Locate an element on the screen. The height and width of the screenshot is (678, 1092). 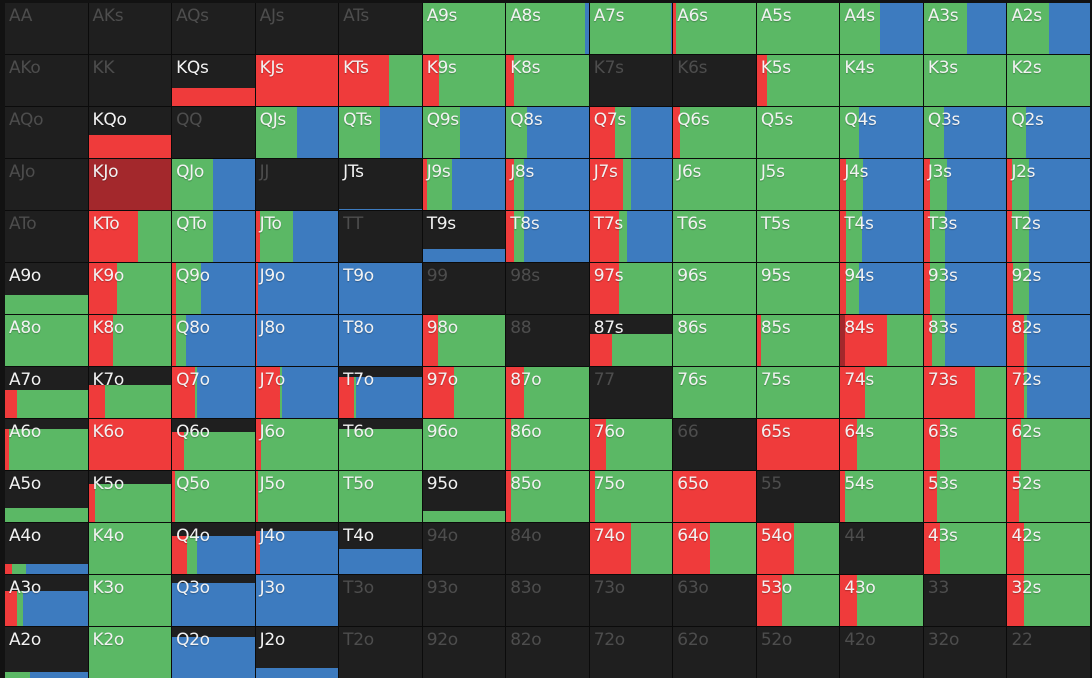
hand-cell-63s: 63s is located at coordinates (965, 444).